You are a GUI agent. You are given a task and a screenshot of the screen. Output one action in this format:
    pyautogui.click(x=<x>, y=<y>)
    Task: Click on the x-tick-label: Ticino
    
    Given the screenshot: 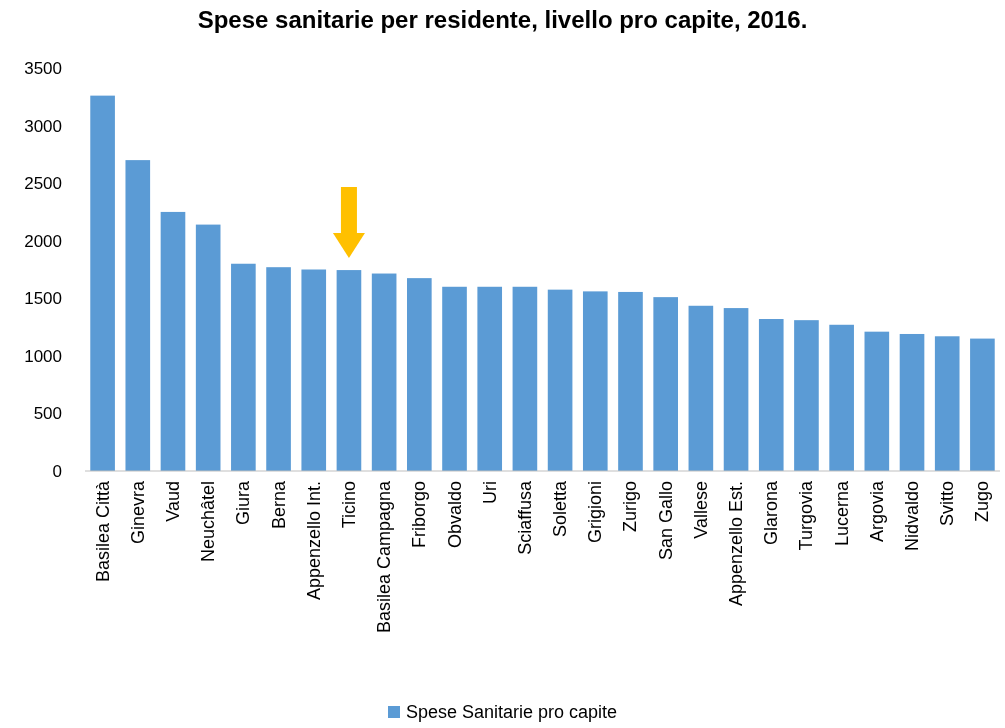 What is the action you would take?
    pyautogui.click(x=348, y=505)
    